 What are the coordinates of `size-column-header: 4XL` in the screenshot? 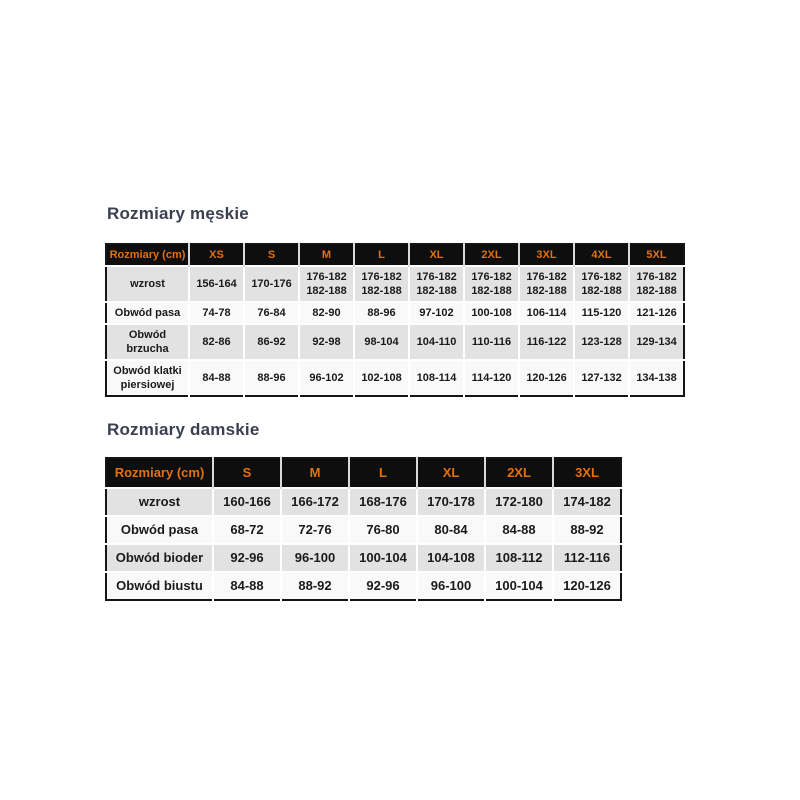 It's located at (601, 255).